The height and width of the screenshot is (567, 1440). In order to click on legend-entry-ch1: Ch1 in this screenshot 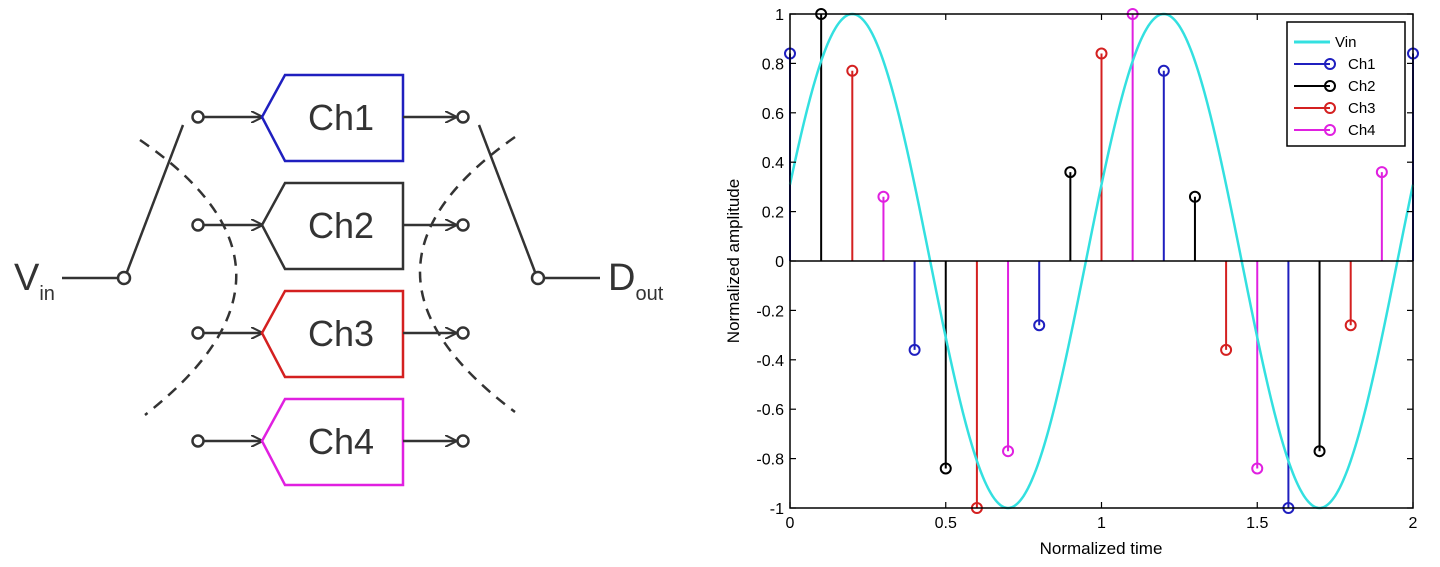, I will do `click(1335, 64)`.